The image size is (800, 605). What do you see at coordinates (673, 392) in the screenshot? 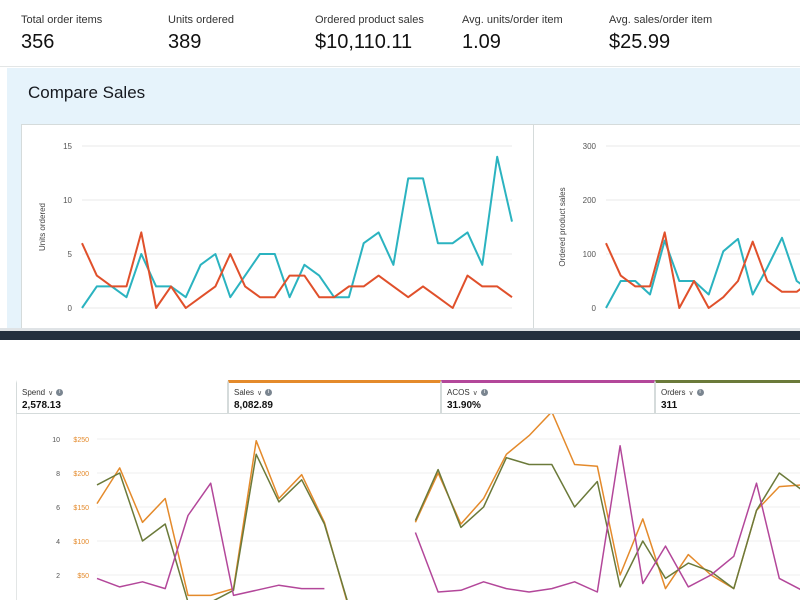
I see `metric-label: Orders` at bounding box center [673, 392].